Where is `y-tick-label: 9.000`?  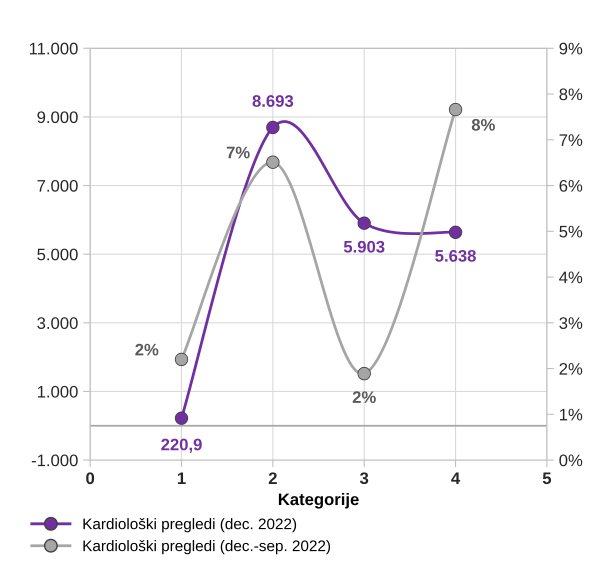
y-tick-label: 9.000 is located at coordinates (57, 117).